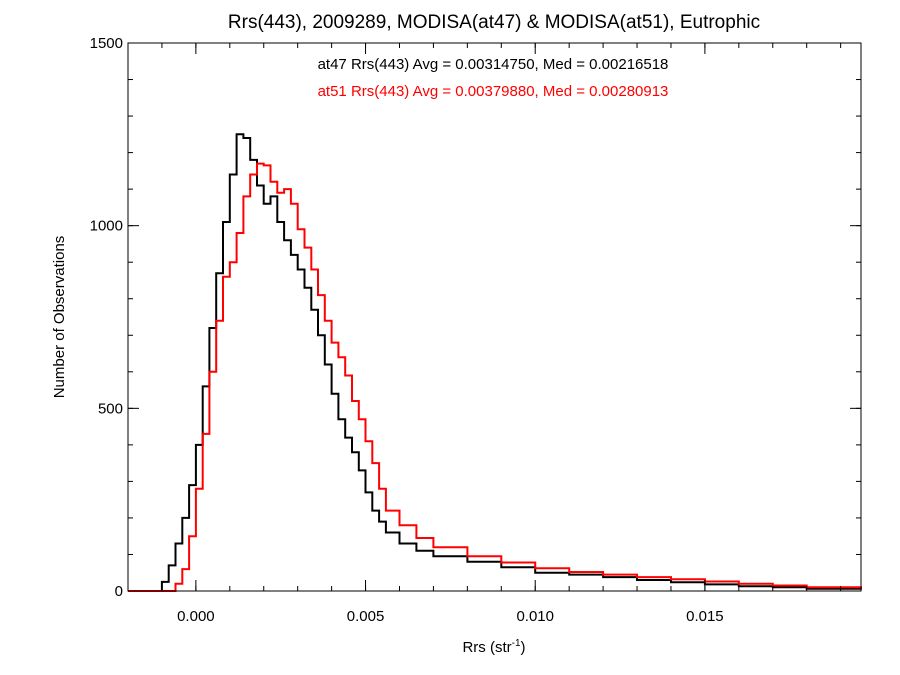 This screenshot has height=675, width=900. I want to click on y-axis-label: Number of Observations, so click(59, 317).